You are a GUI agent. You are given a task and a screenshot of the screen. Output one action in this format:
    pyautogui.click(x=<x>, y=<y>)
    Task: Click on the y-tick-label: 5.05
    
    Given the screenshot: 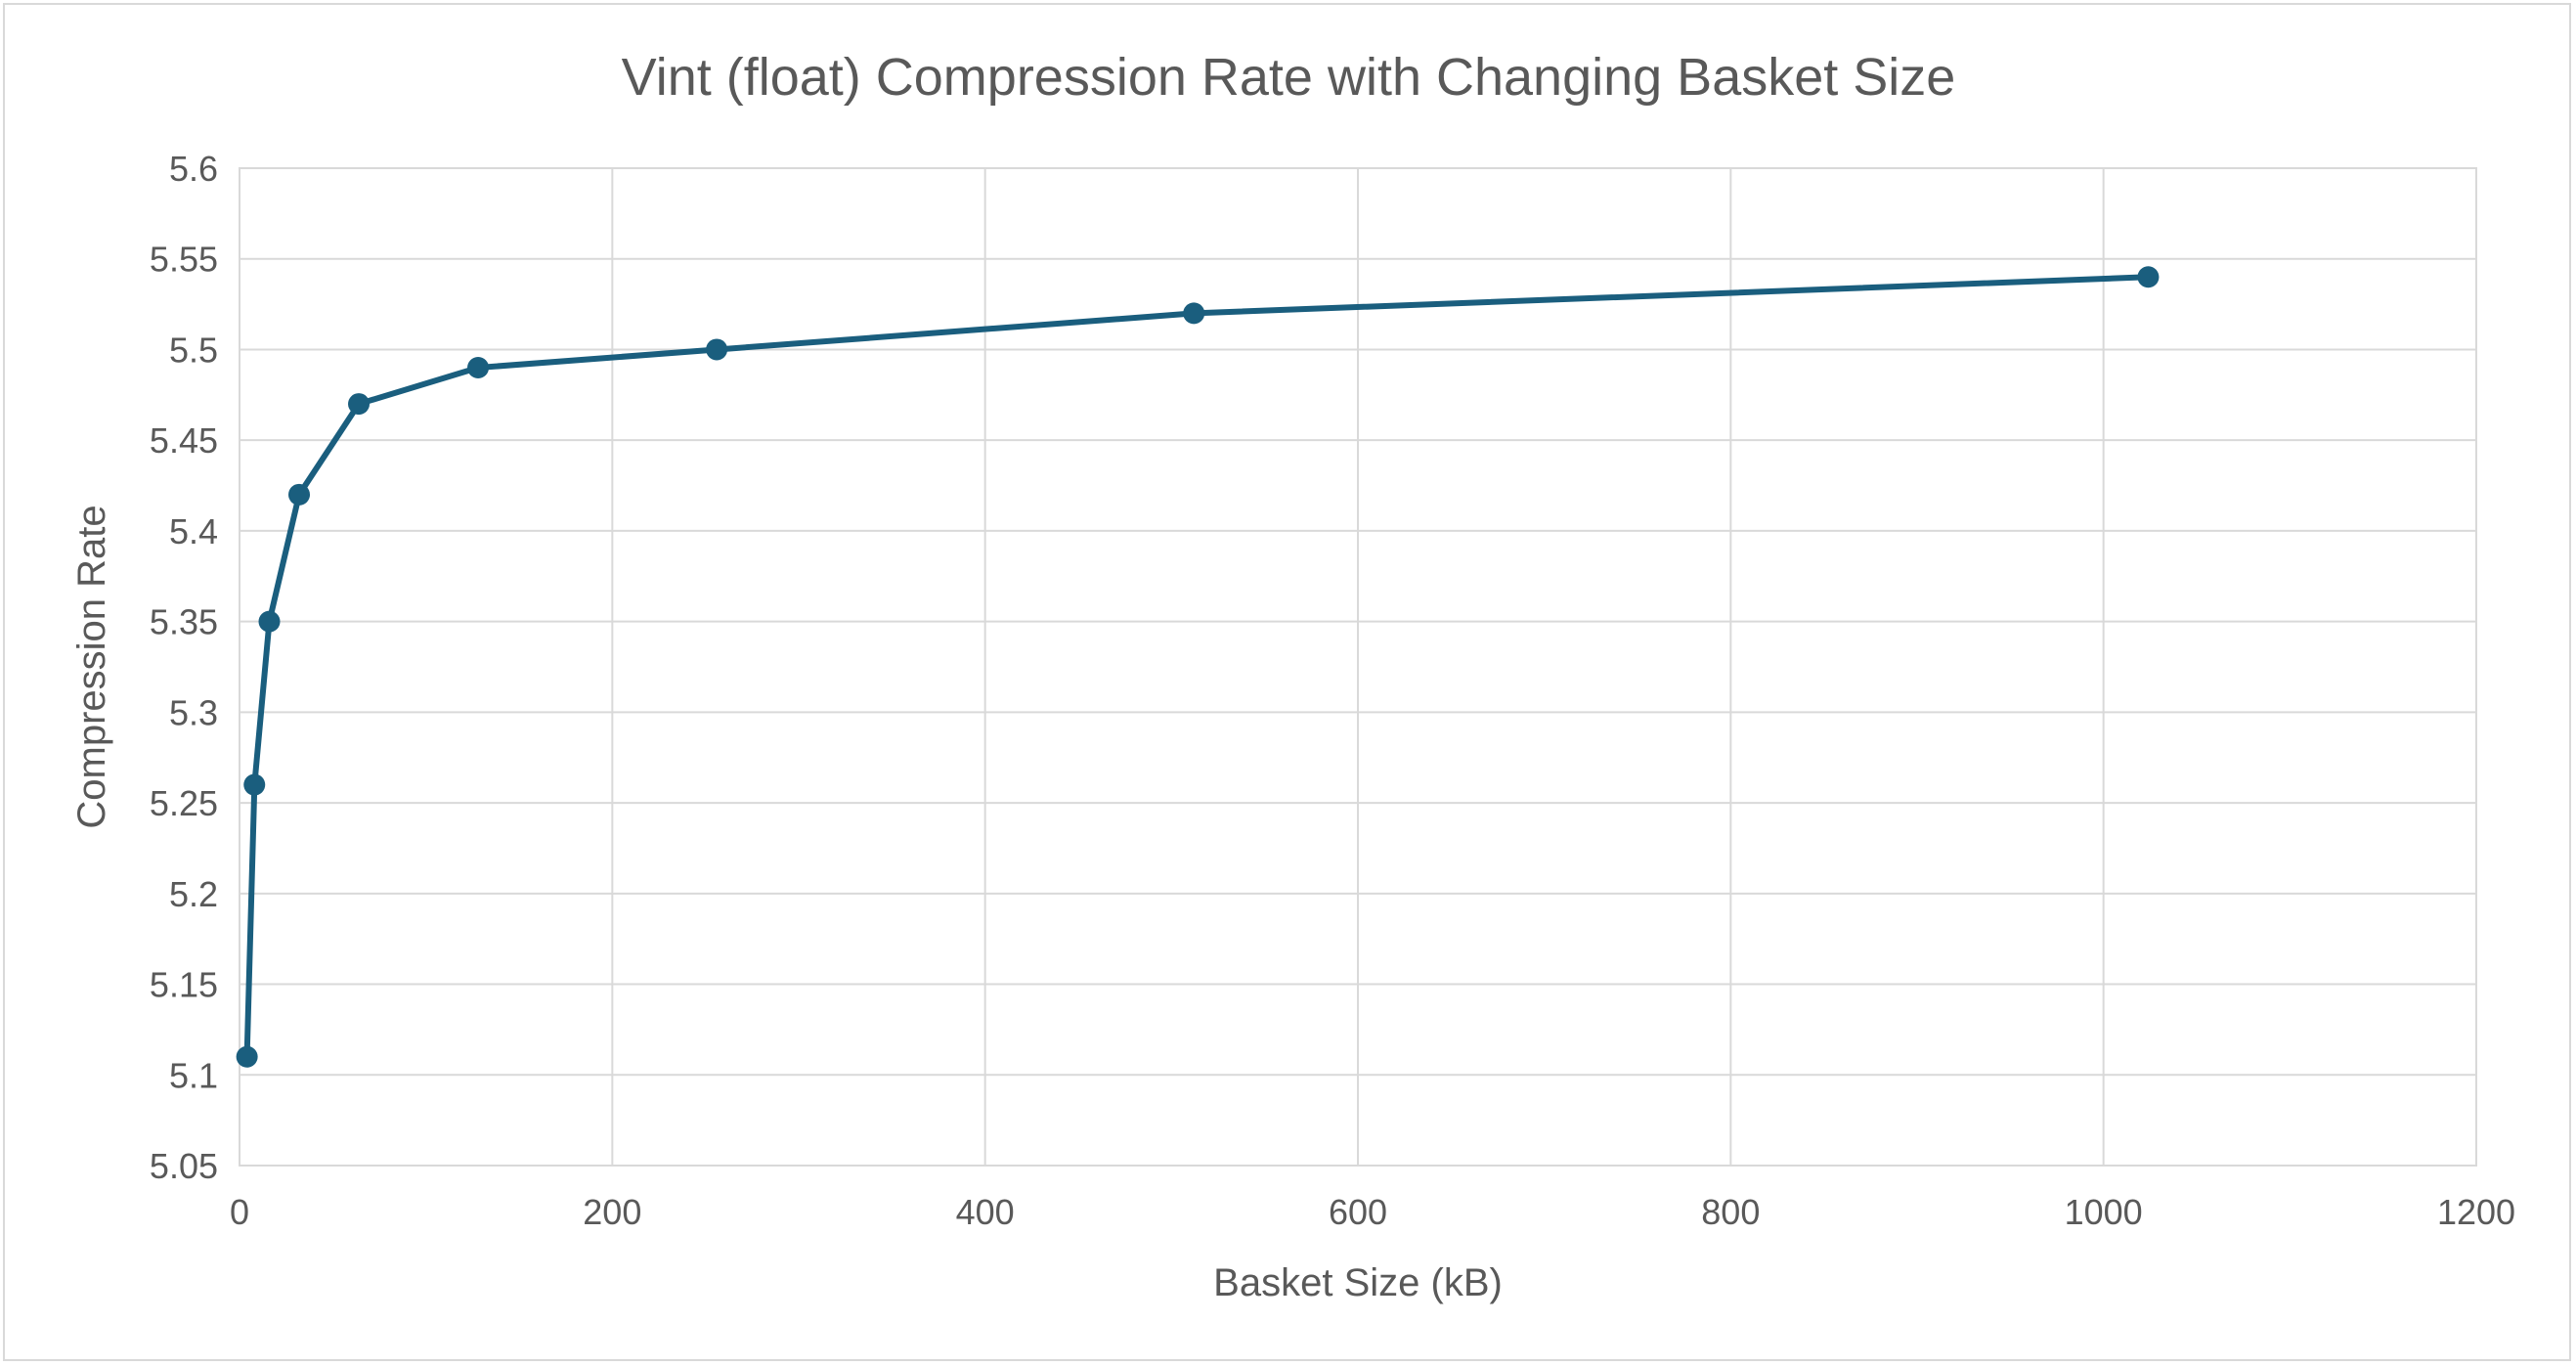 What is the action you would take?
    pyautogui.click(x=184, y=1166)
    